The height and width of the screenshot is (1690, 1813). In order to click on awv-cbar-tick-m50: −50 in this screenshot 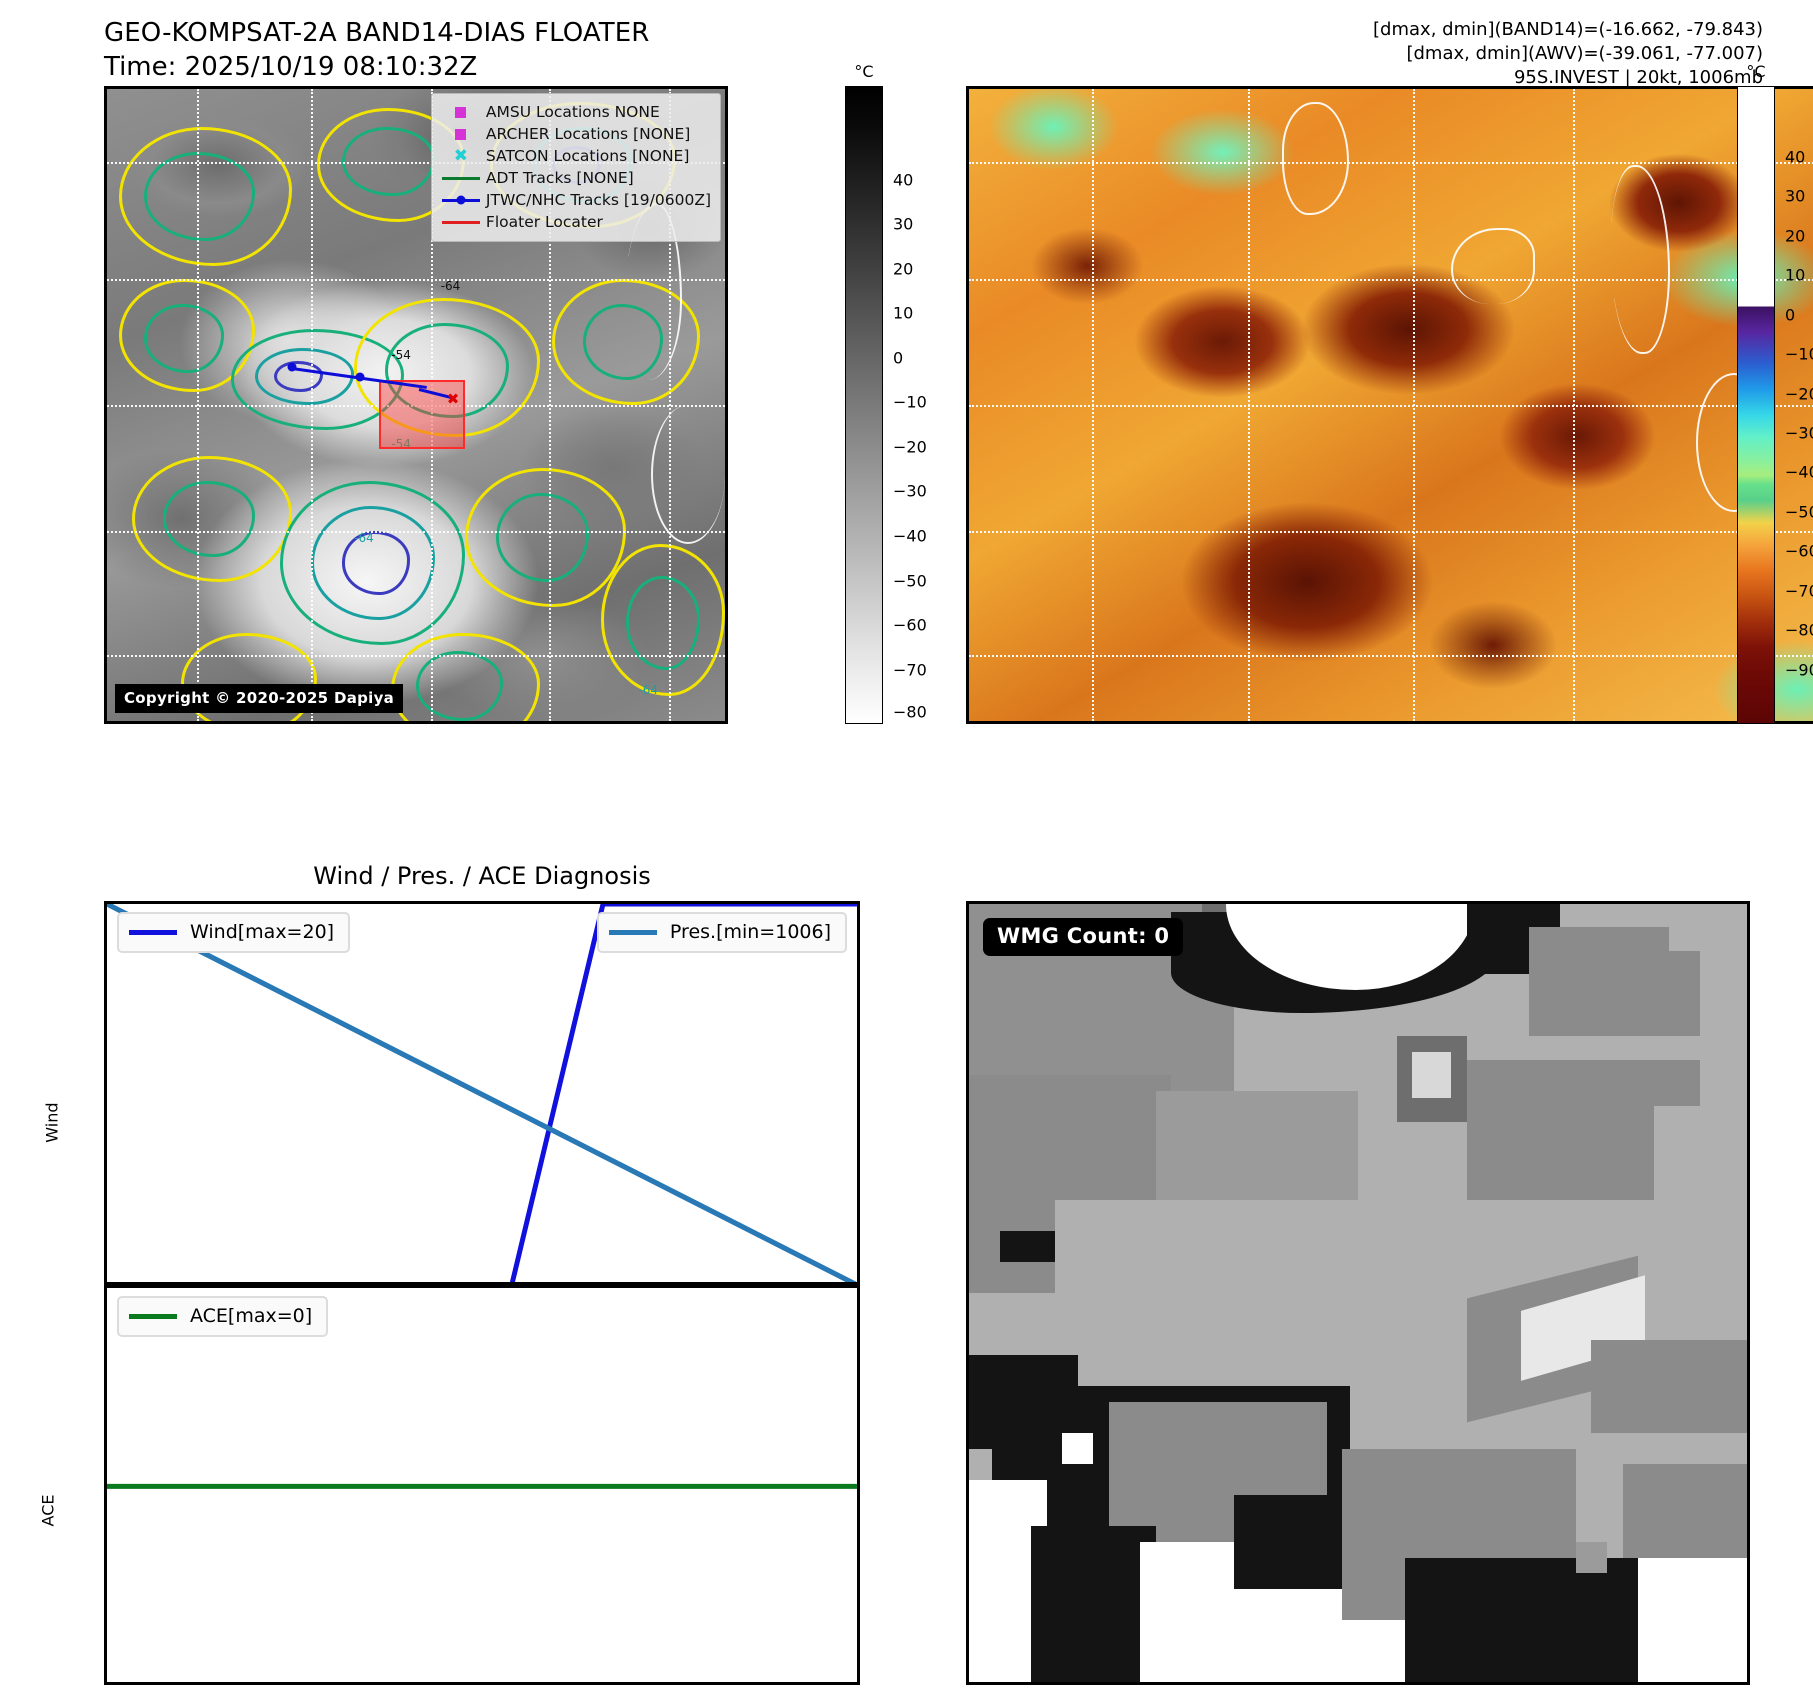, I will do `click(1799, 512)`.